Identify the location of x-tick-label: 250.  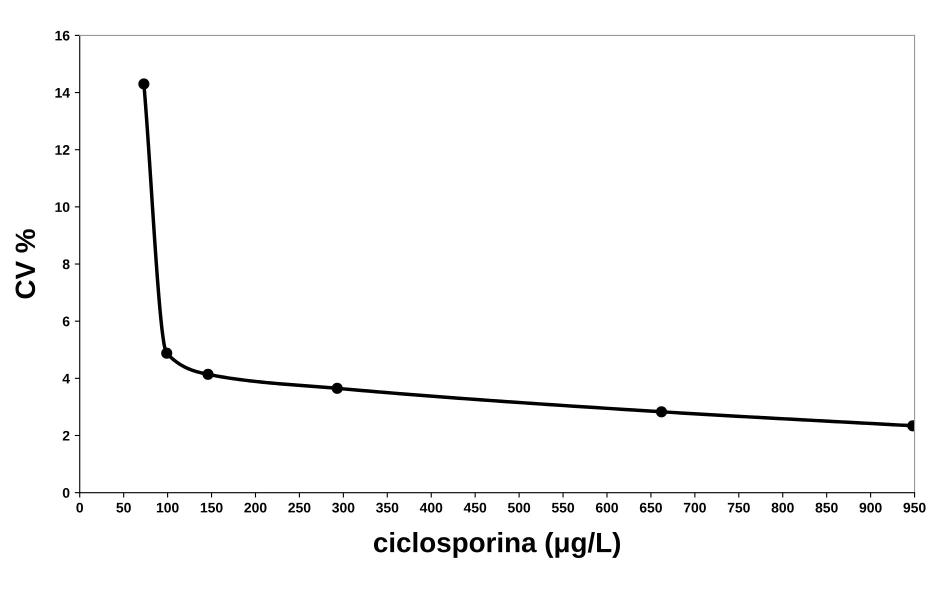
(299, 507).